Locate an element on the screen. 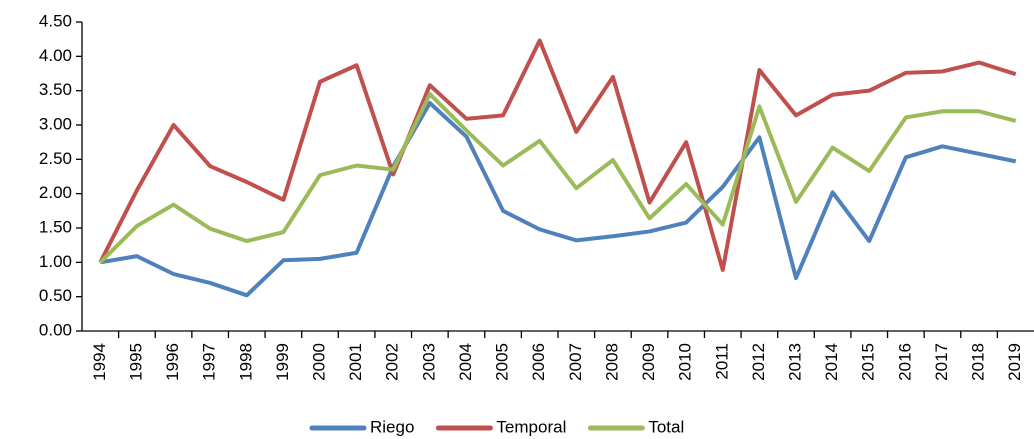 The height and width of the screenshot is (439, 1034). x-tick-label: 2016 is located at coordinates (904, 362).